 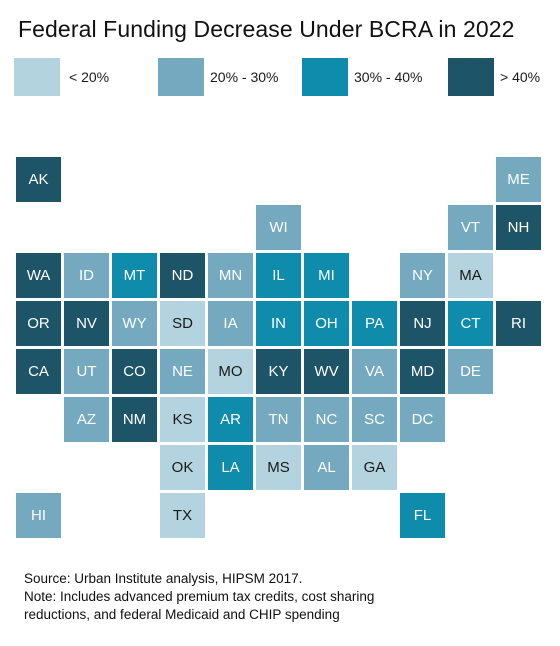 I want to click on state-tile-tx: TX, so click(x=182, y=515).